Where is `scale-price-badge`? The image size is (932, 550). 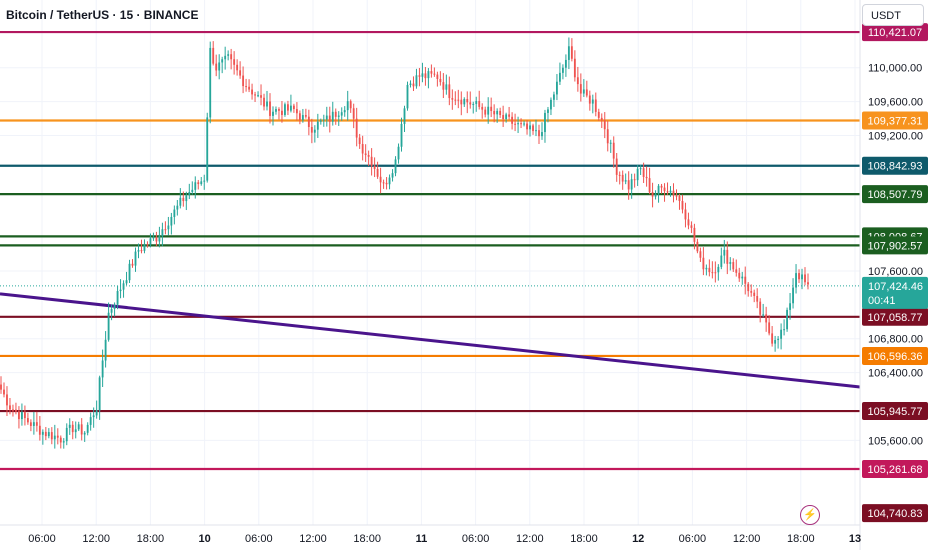 scale-price-badge is located at coordinates (895, 513).